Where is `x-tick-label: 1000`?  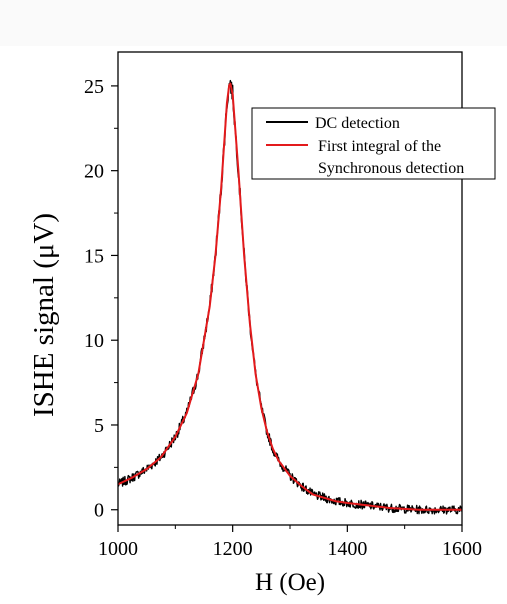
x-tick-label: 1000 is located at coordinates (118, 549).